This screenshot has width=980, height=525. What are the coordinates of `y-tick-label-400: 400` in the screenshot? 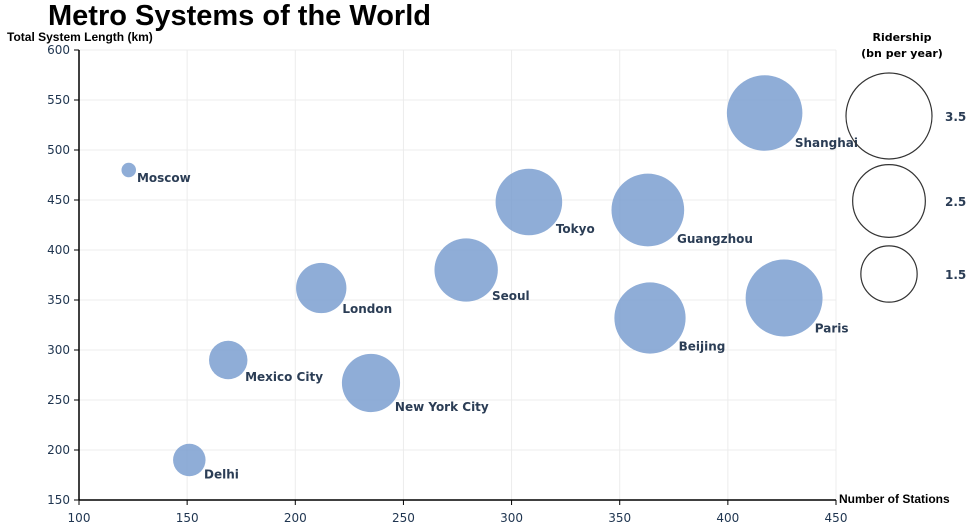 It's located at (58, 250).